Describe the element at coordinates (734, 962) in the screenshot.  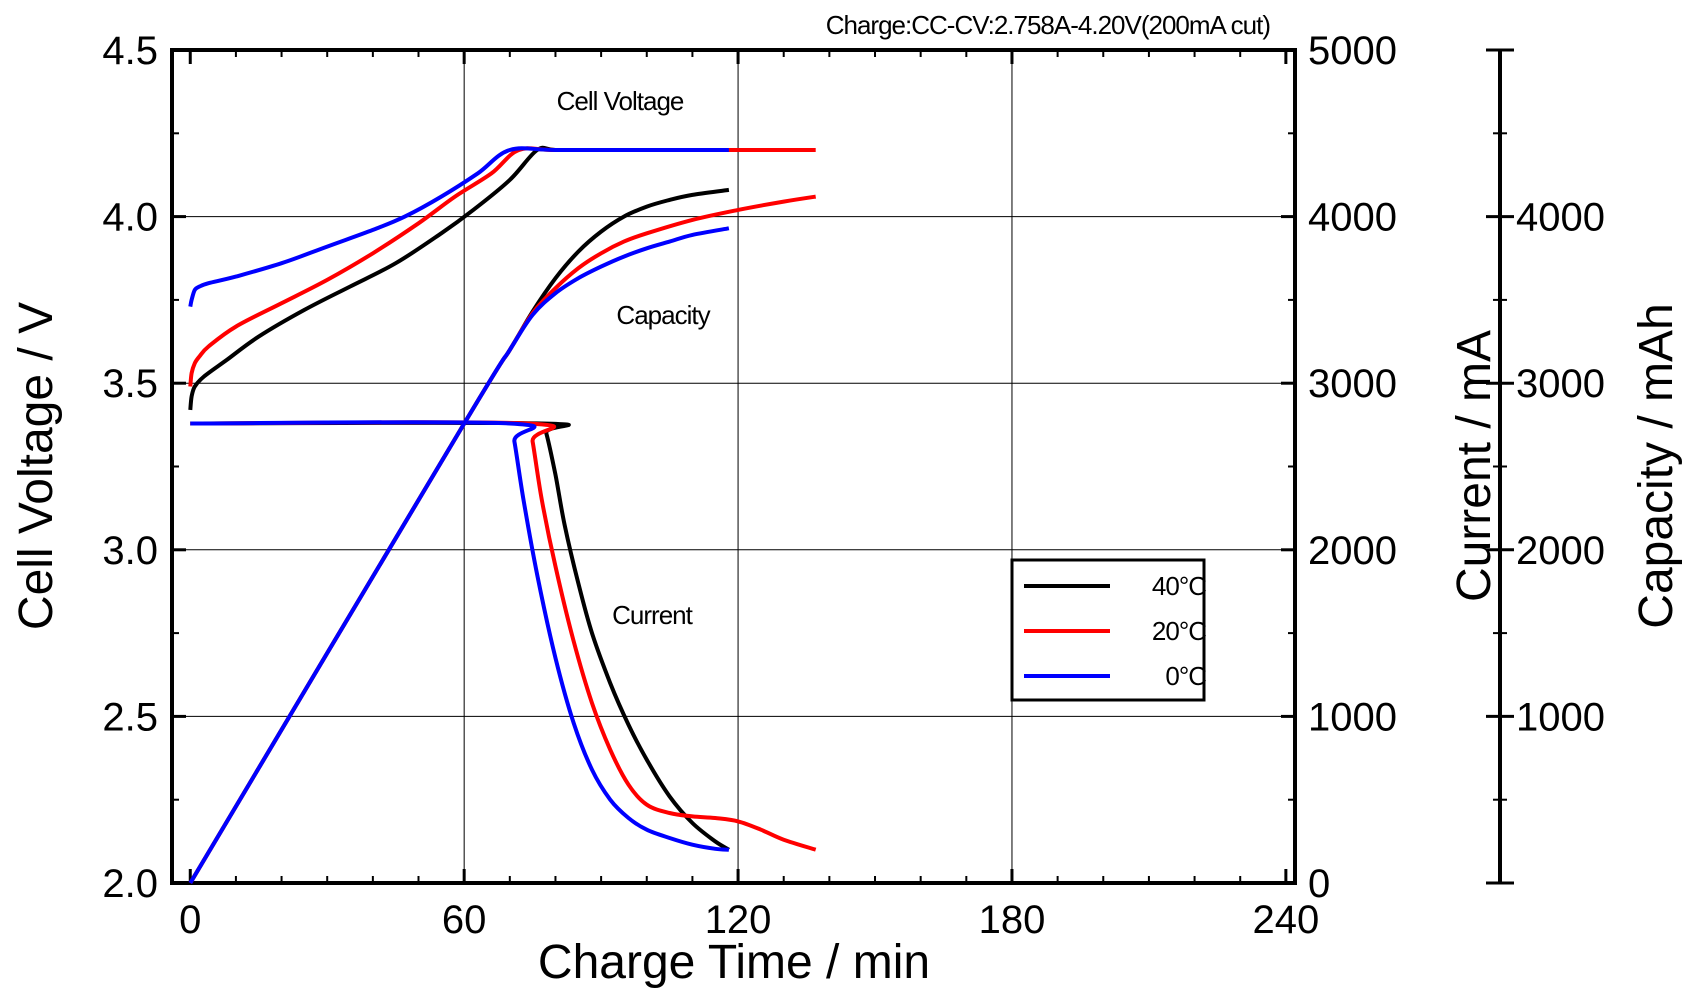
I see `x-axis-title: Charge Time / min` at that location.